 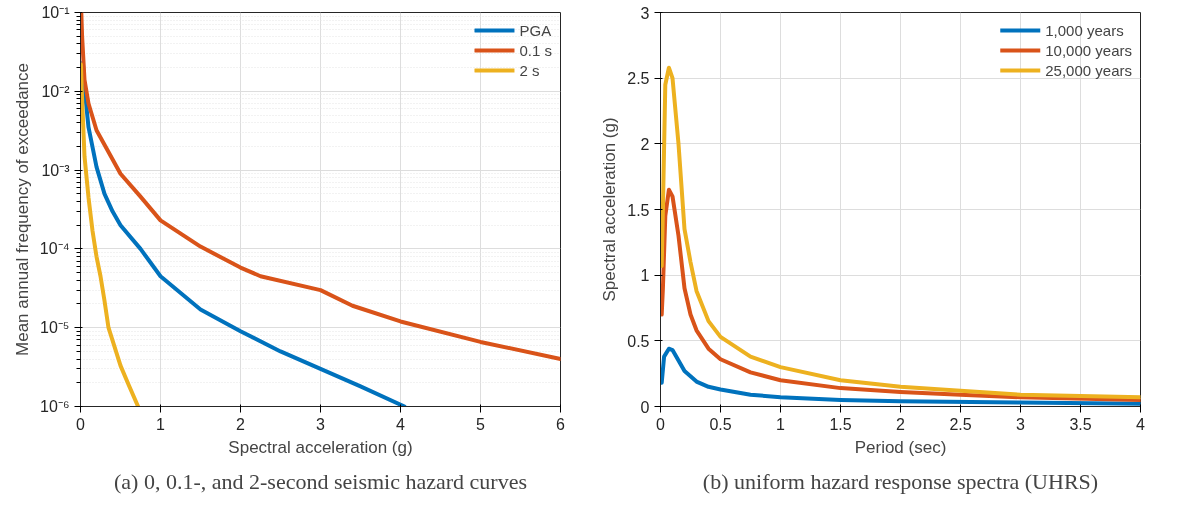 I want to click on y-tick-label: 0, so click(x=645, y=407).